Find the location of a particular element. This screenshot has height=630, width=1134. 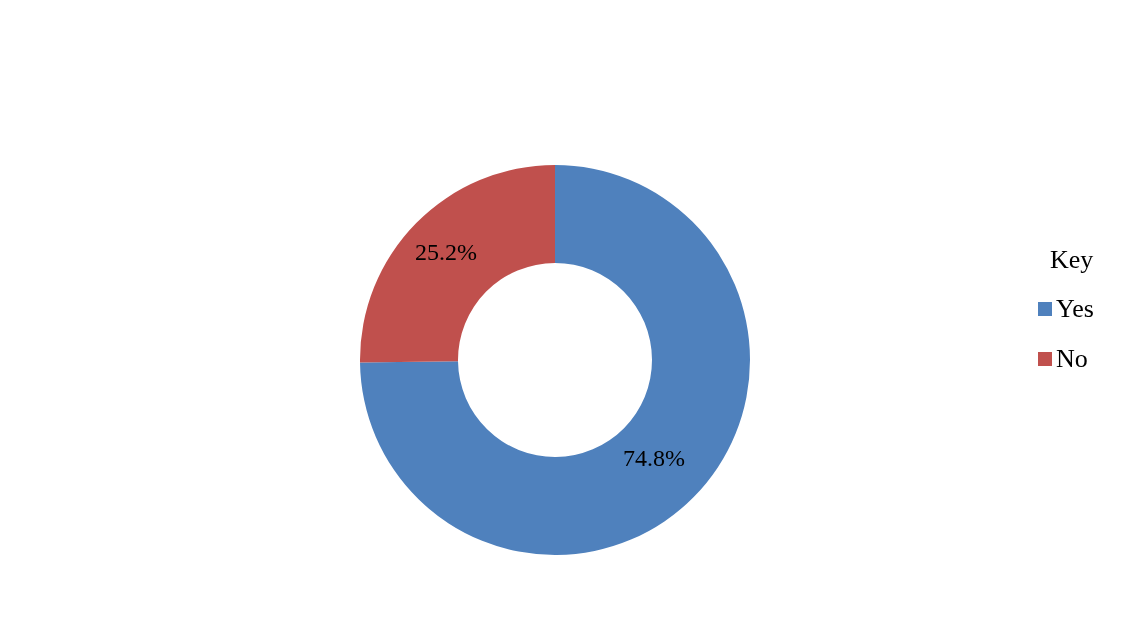

legend-title: Key is located at coordinates (1071, 260).